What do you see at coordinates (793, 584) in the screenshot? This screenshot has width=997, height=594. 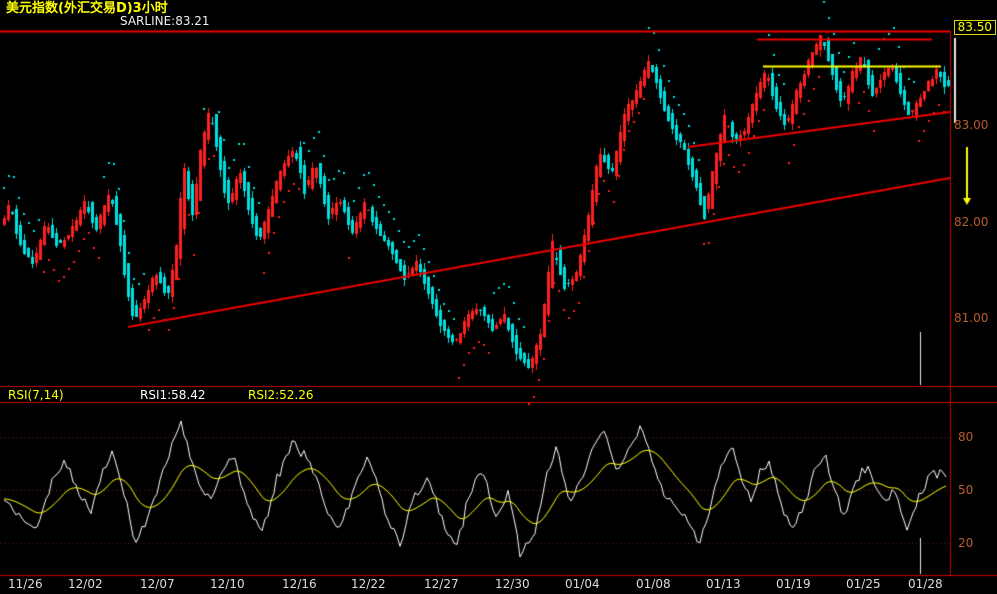 I see `time-axis-label: 01/19` at bounding box center [793, 584].